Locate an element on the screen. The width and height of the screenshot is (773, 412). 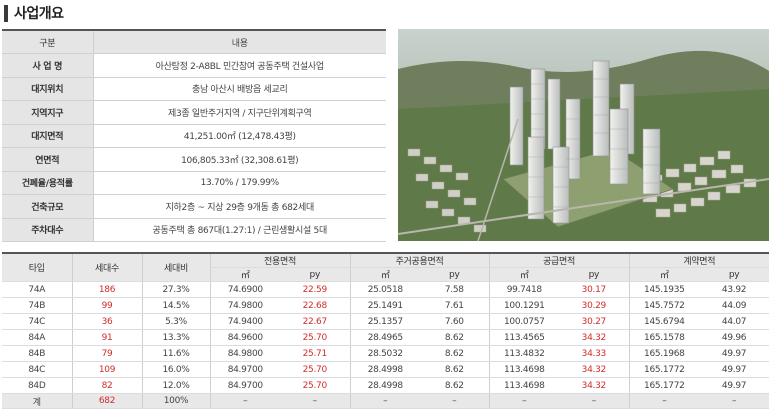
overview-row: 대지면적 41,251.00㎡ (12,478.43평) is located at coordinates (194, 136).